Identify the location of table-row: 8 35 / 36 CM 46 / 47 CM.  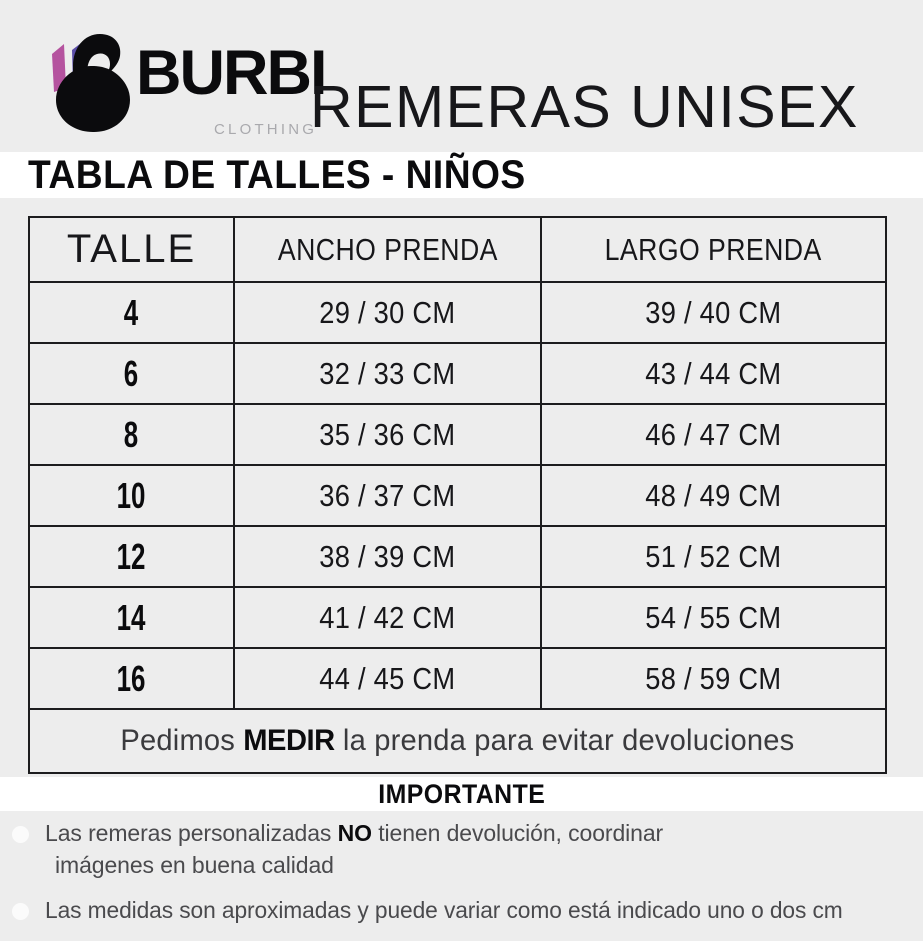
(457, 434).